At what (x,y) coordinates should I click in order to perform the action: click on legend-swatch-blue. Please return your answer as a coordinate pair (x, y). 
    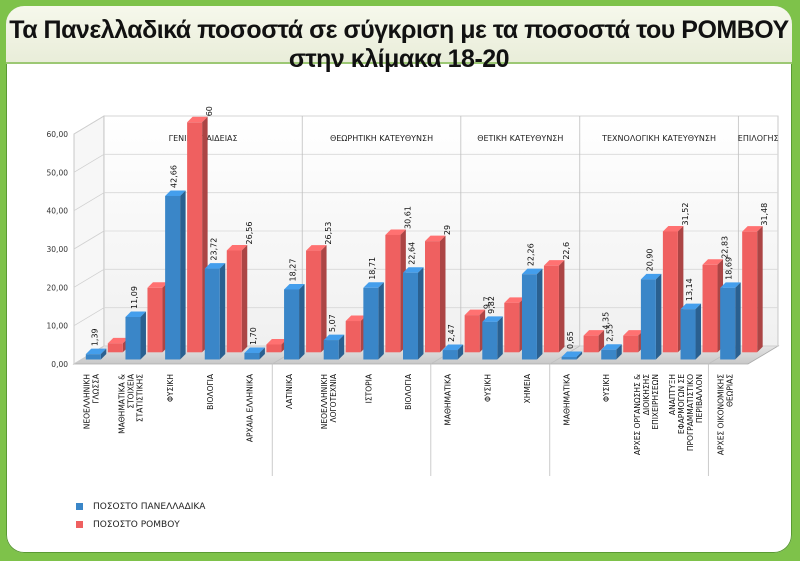
    Looking at the image, I should click on (79, 506).